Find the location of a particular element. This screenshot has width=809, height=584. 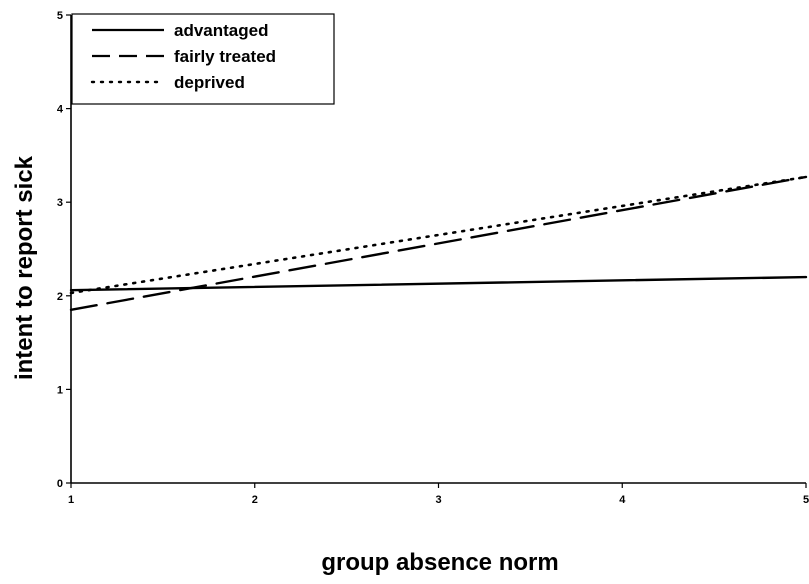

y-axis-label: intent to report sick is located at coordinates (24, 267).